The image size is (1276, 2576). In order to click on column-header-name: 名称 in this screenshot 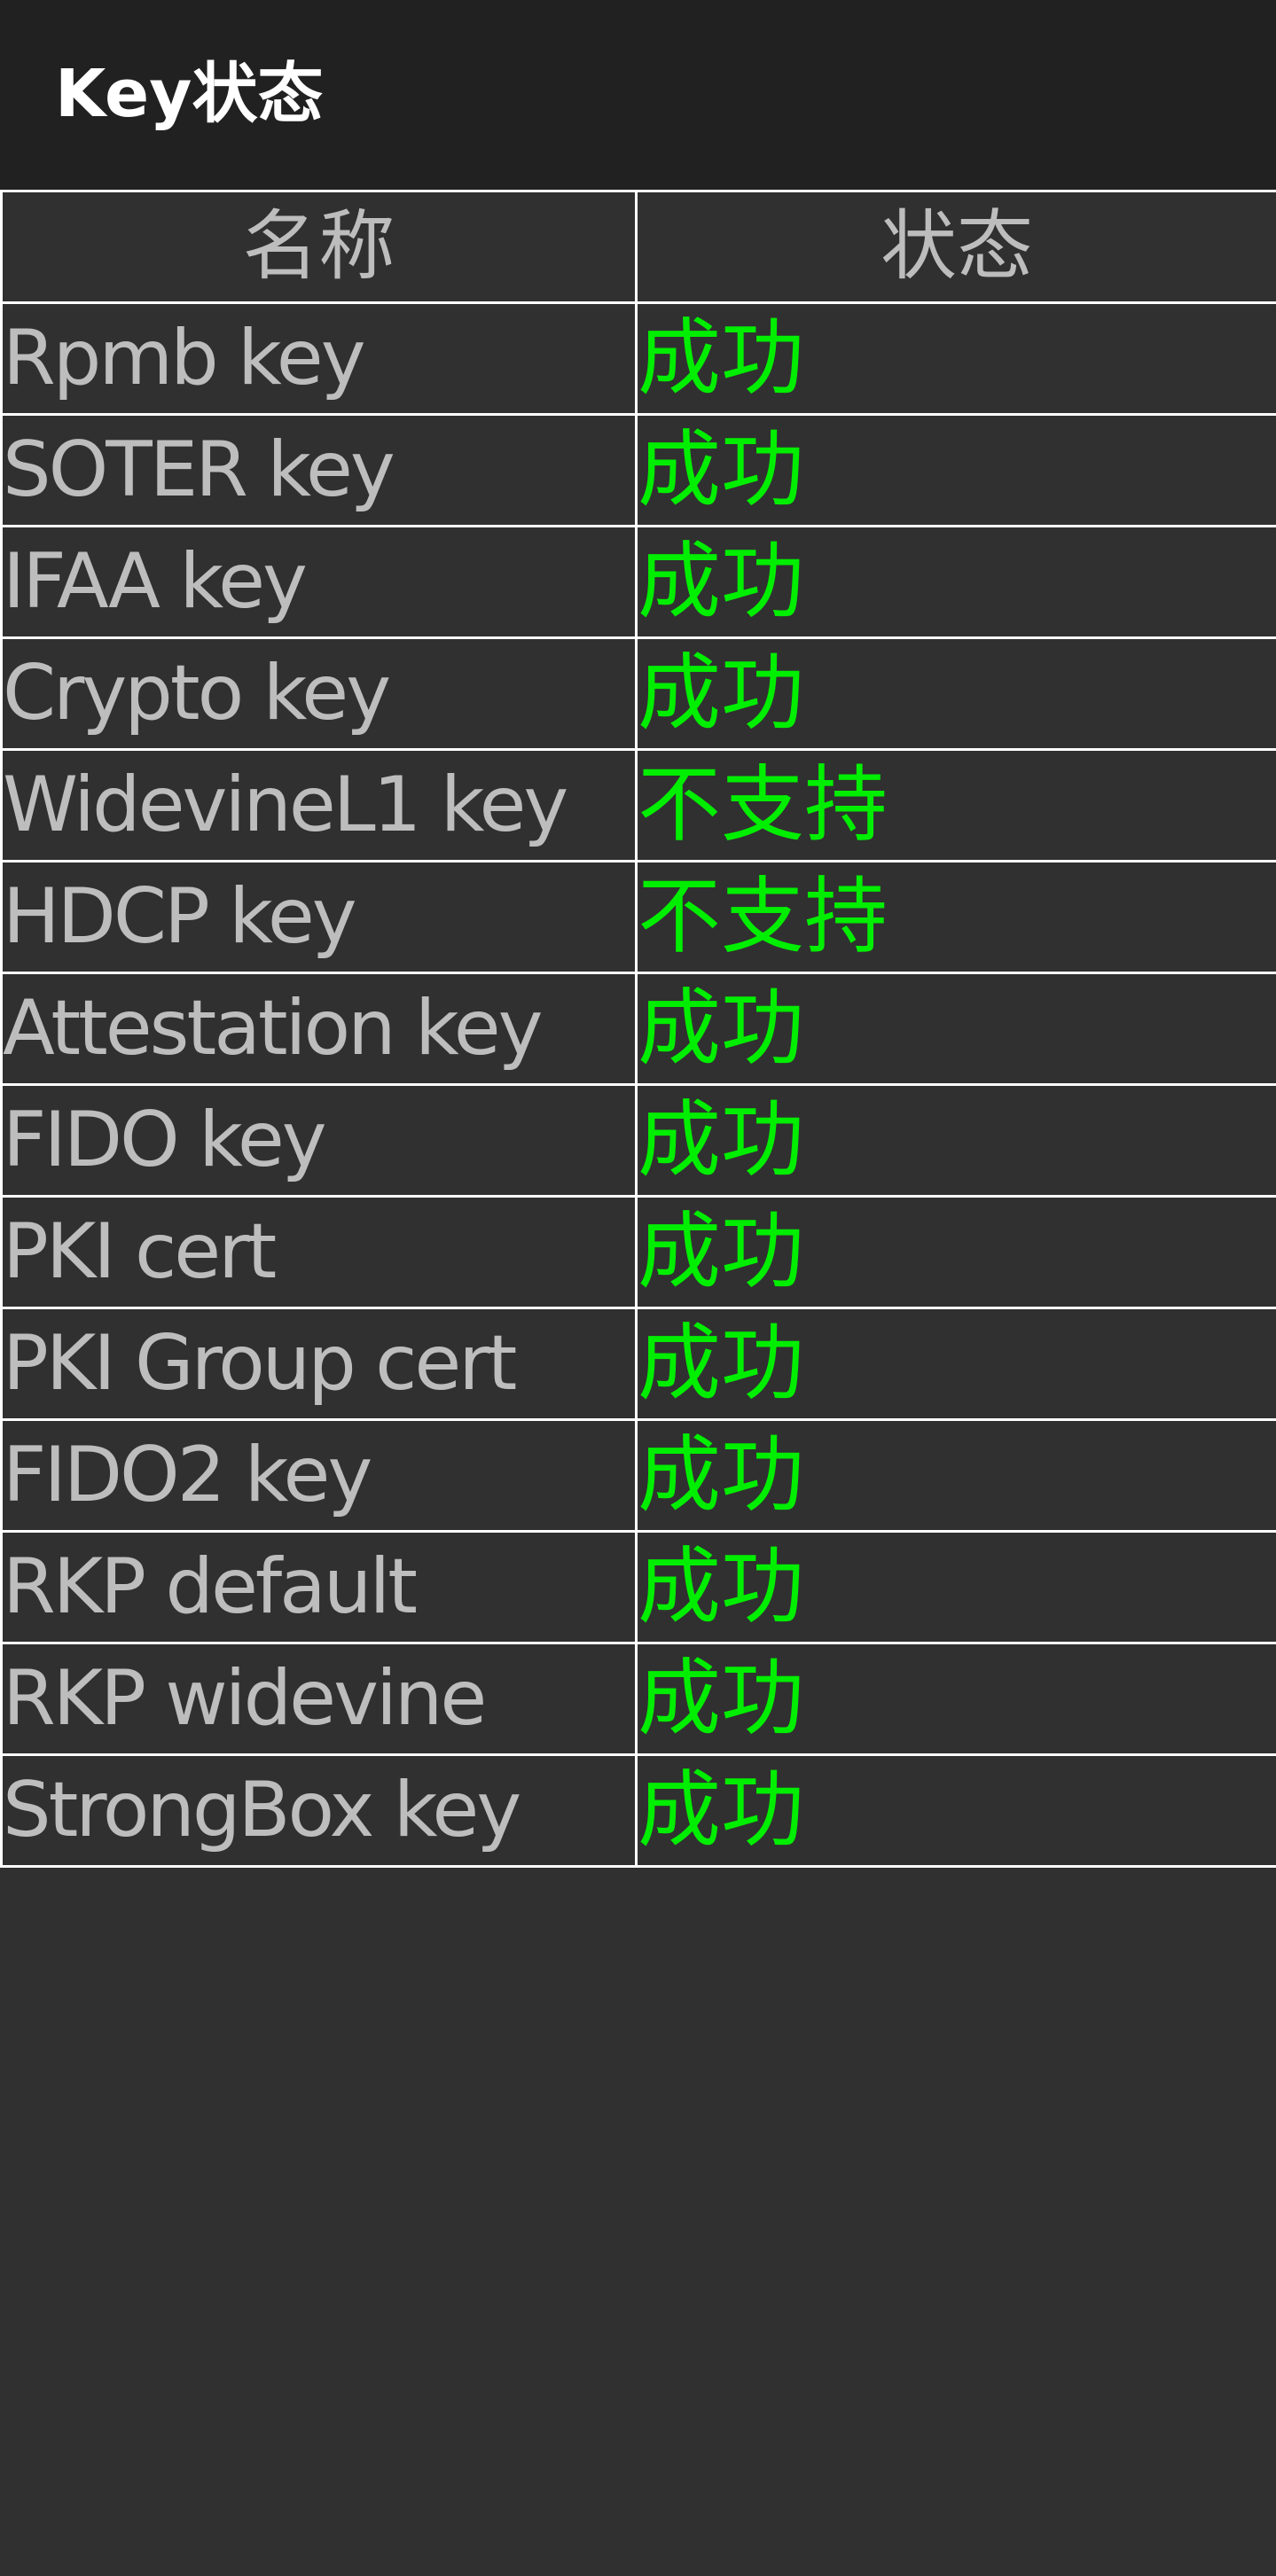, I will do `click(319, 247)`.